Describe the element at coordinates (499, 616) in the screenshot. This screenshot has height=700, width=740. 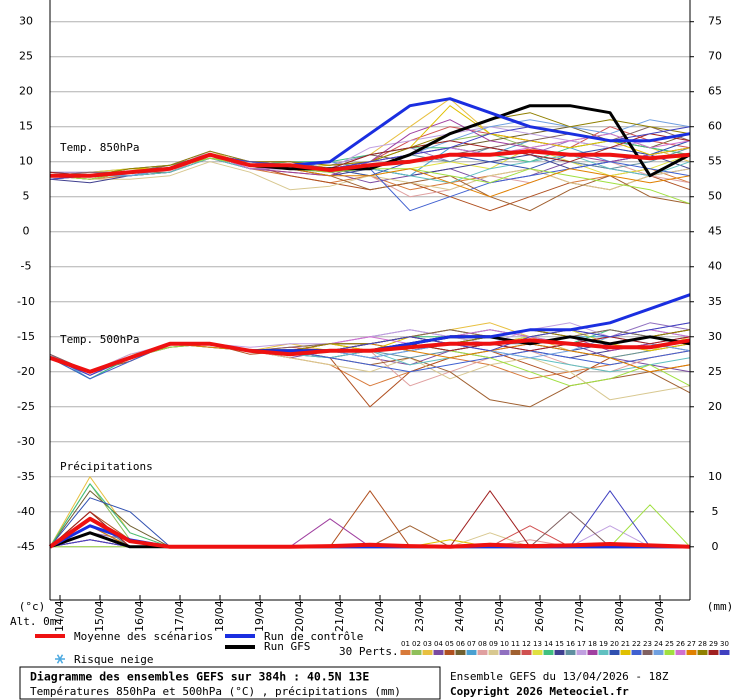
I see `x-tick-label: 25/04` at that location.